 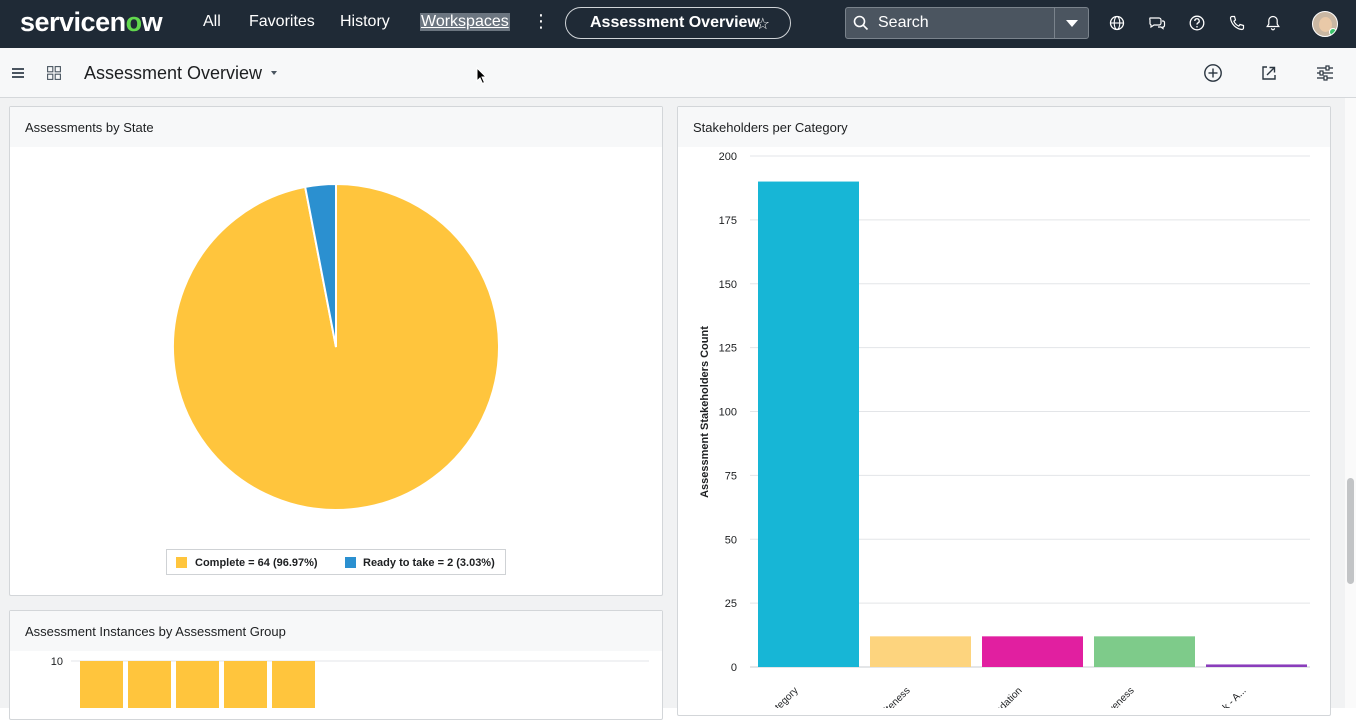 I want to click on nav-workspaces: Workspaces, so click(x=465, y=22).